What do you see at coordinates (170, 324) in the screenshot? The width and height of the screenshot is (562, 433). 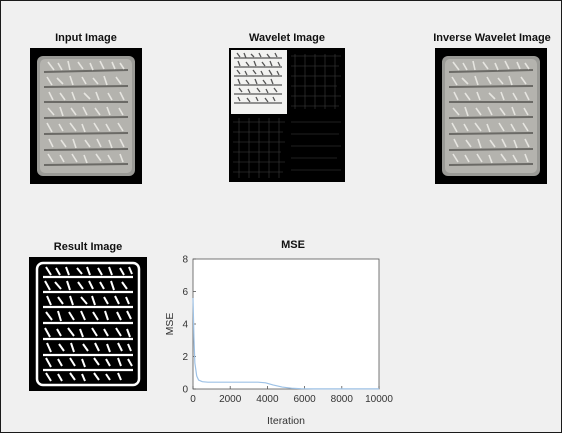 I see `y-axis-label: MSE` at bounding box center [170, 324].